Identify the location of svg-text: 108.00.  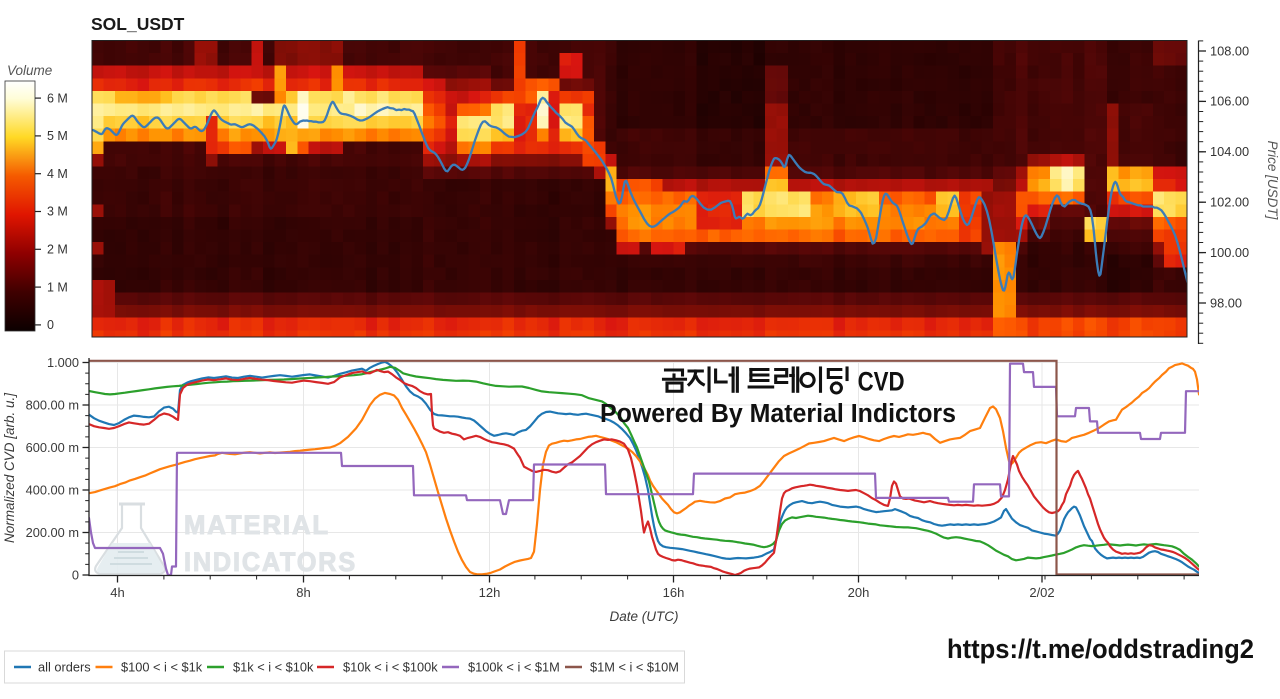
(1229, 50).